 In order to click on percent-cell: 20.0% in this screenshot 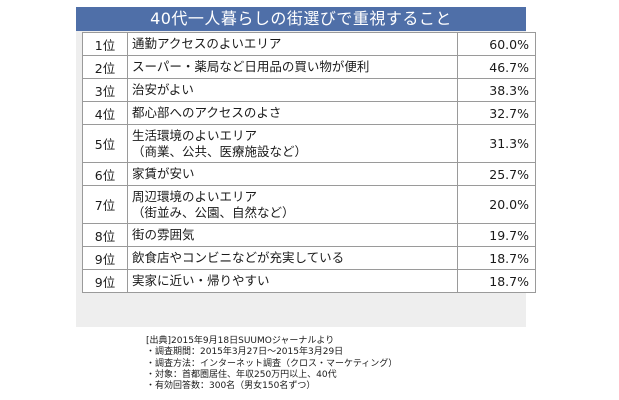, I will do `click(496, 204)`.